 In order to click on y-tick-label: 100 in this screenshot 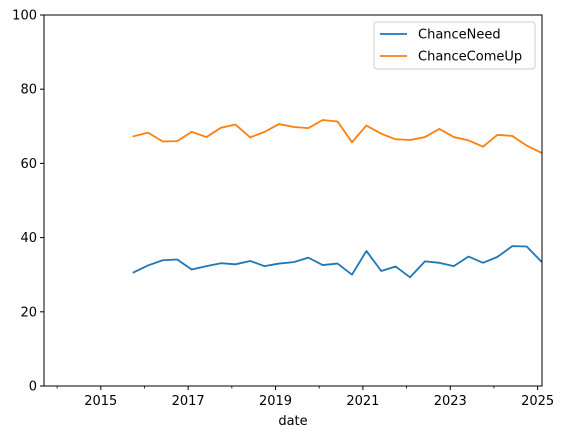, I will do `click(24, 16)`.